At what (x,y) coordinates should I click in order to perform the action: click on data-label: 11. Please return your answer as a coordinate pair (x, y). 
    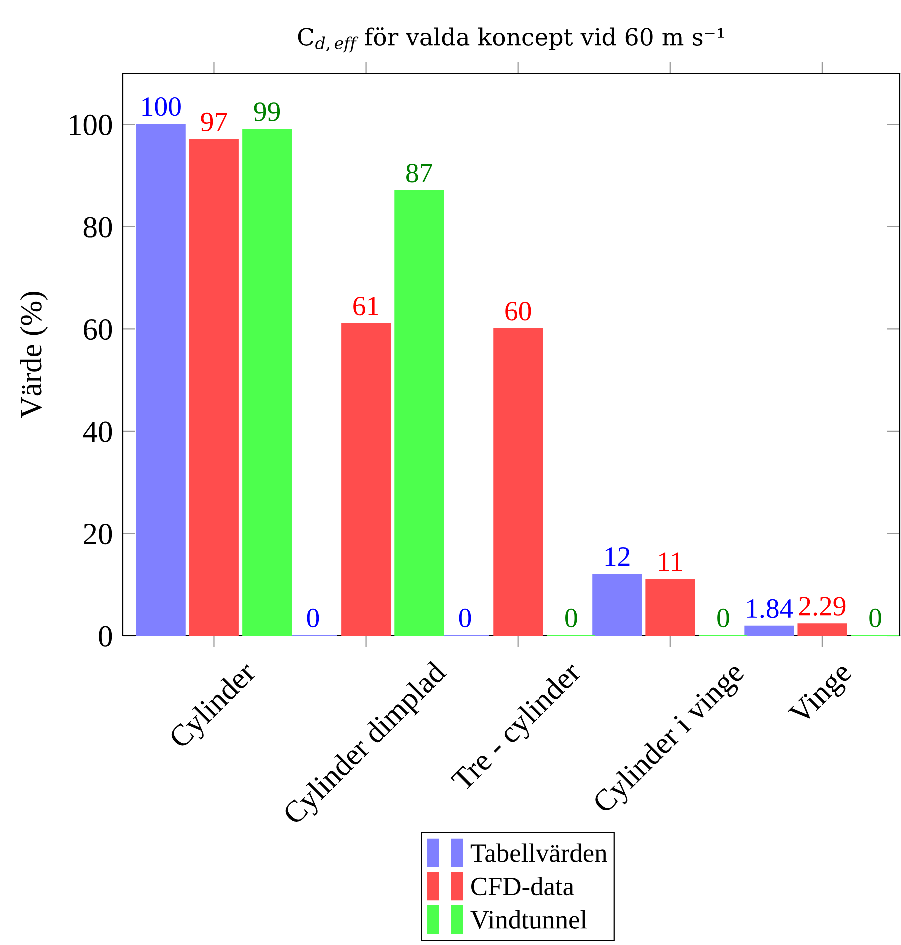
    Looking at the image, I should click on (670, 562).